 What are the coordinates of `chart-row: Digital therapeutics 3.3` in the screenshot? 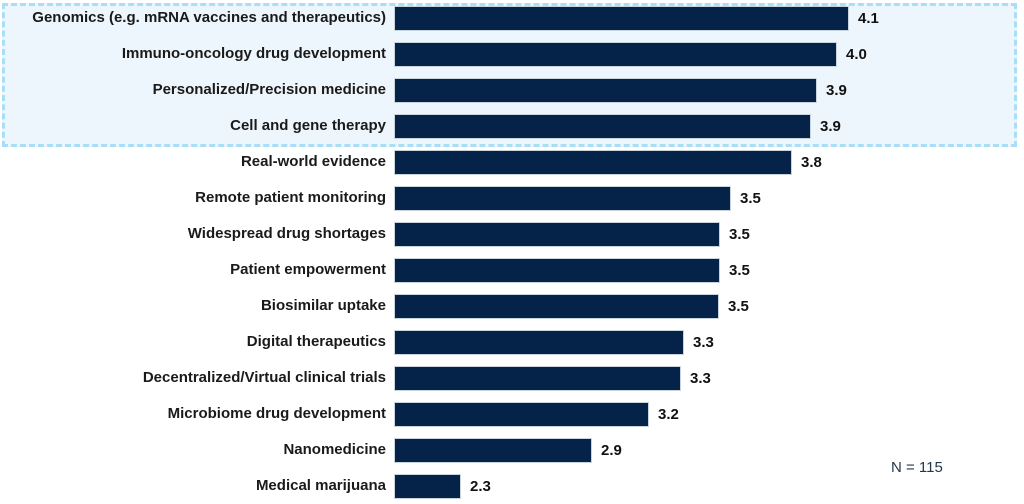 It's located at (512, 342).